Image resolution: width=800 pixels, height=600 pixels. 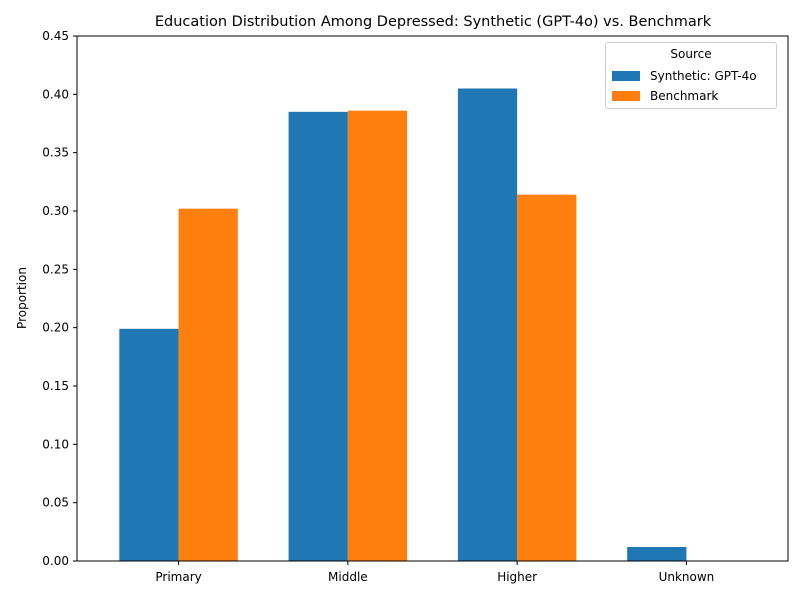 I want to click on y-tick-label: 0.40, so click(x=55, y=94).